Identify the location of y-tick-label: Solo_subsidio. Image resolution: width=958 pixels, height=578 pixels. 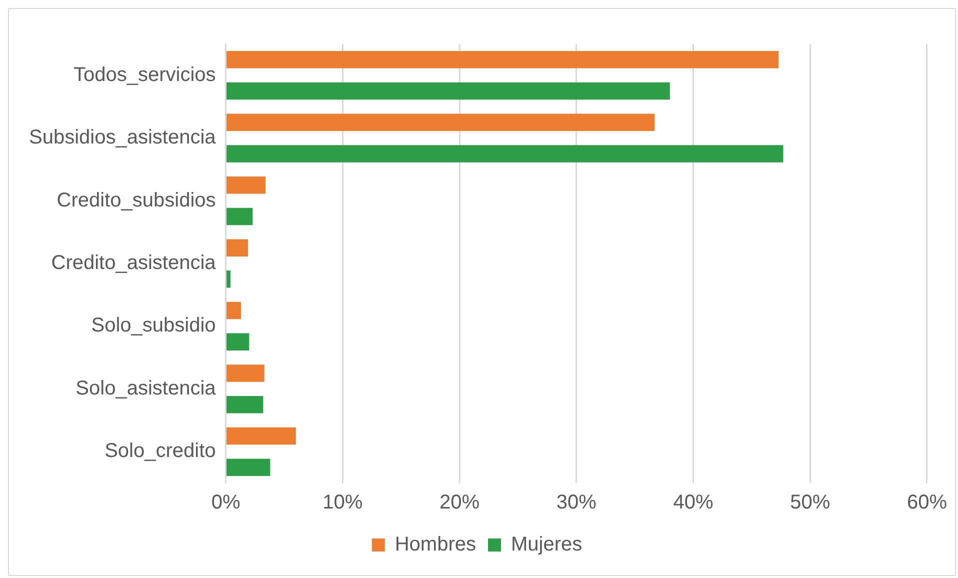
(153, 325).